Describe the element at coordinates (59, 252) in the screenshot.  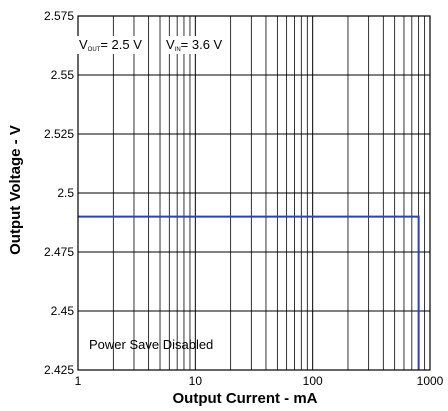
I see `y-tick-label: 2.475` at that location.